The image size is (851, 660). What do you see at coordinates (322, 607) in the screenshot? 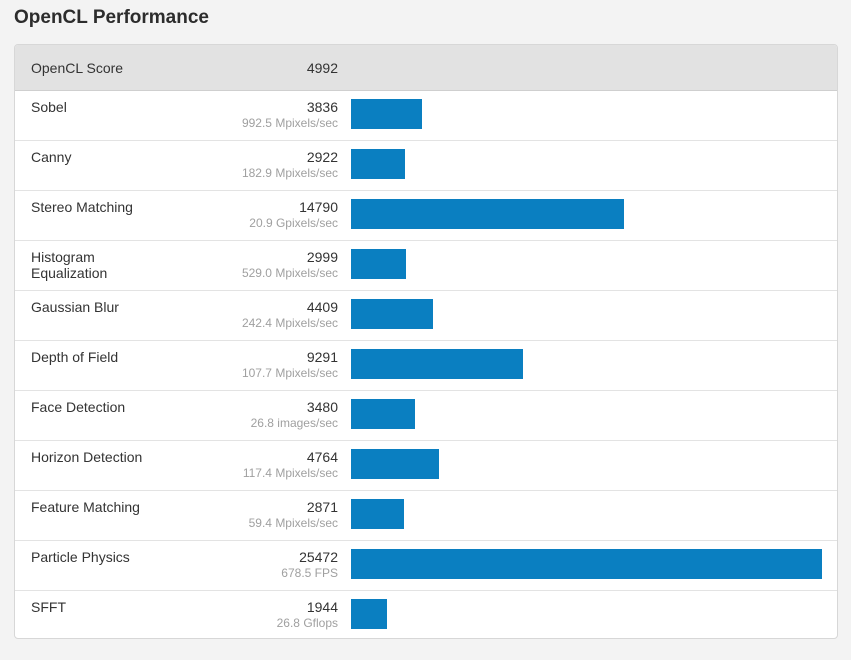
I see `benchmark-score: 1944` at bounding box center [322, 607].